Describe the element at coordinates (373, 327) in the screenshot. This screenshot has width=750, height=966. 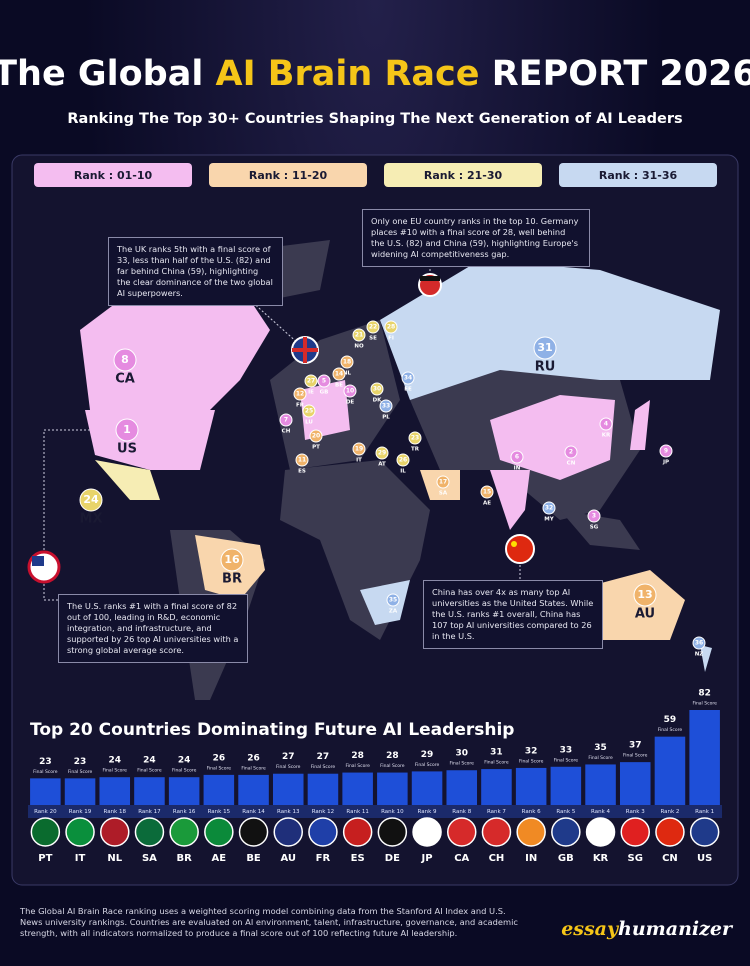
I see `marker-rank: 22` at that location.